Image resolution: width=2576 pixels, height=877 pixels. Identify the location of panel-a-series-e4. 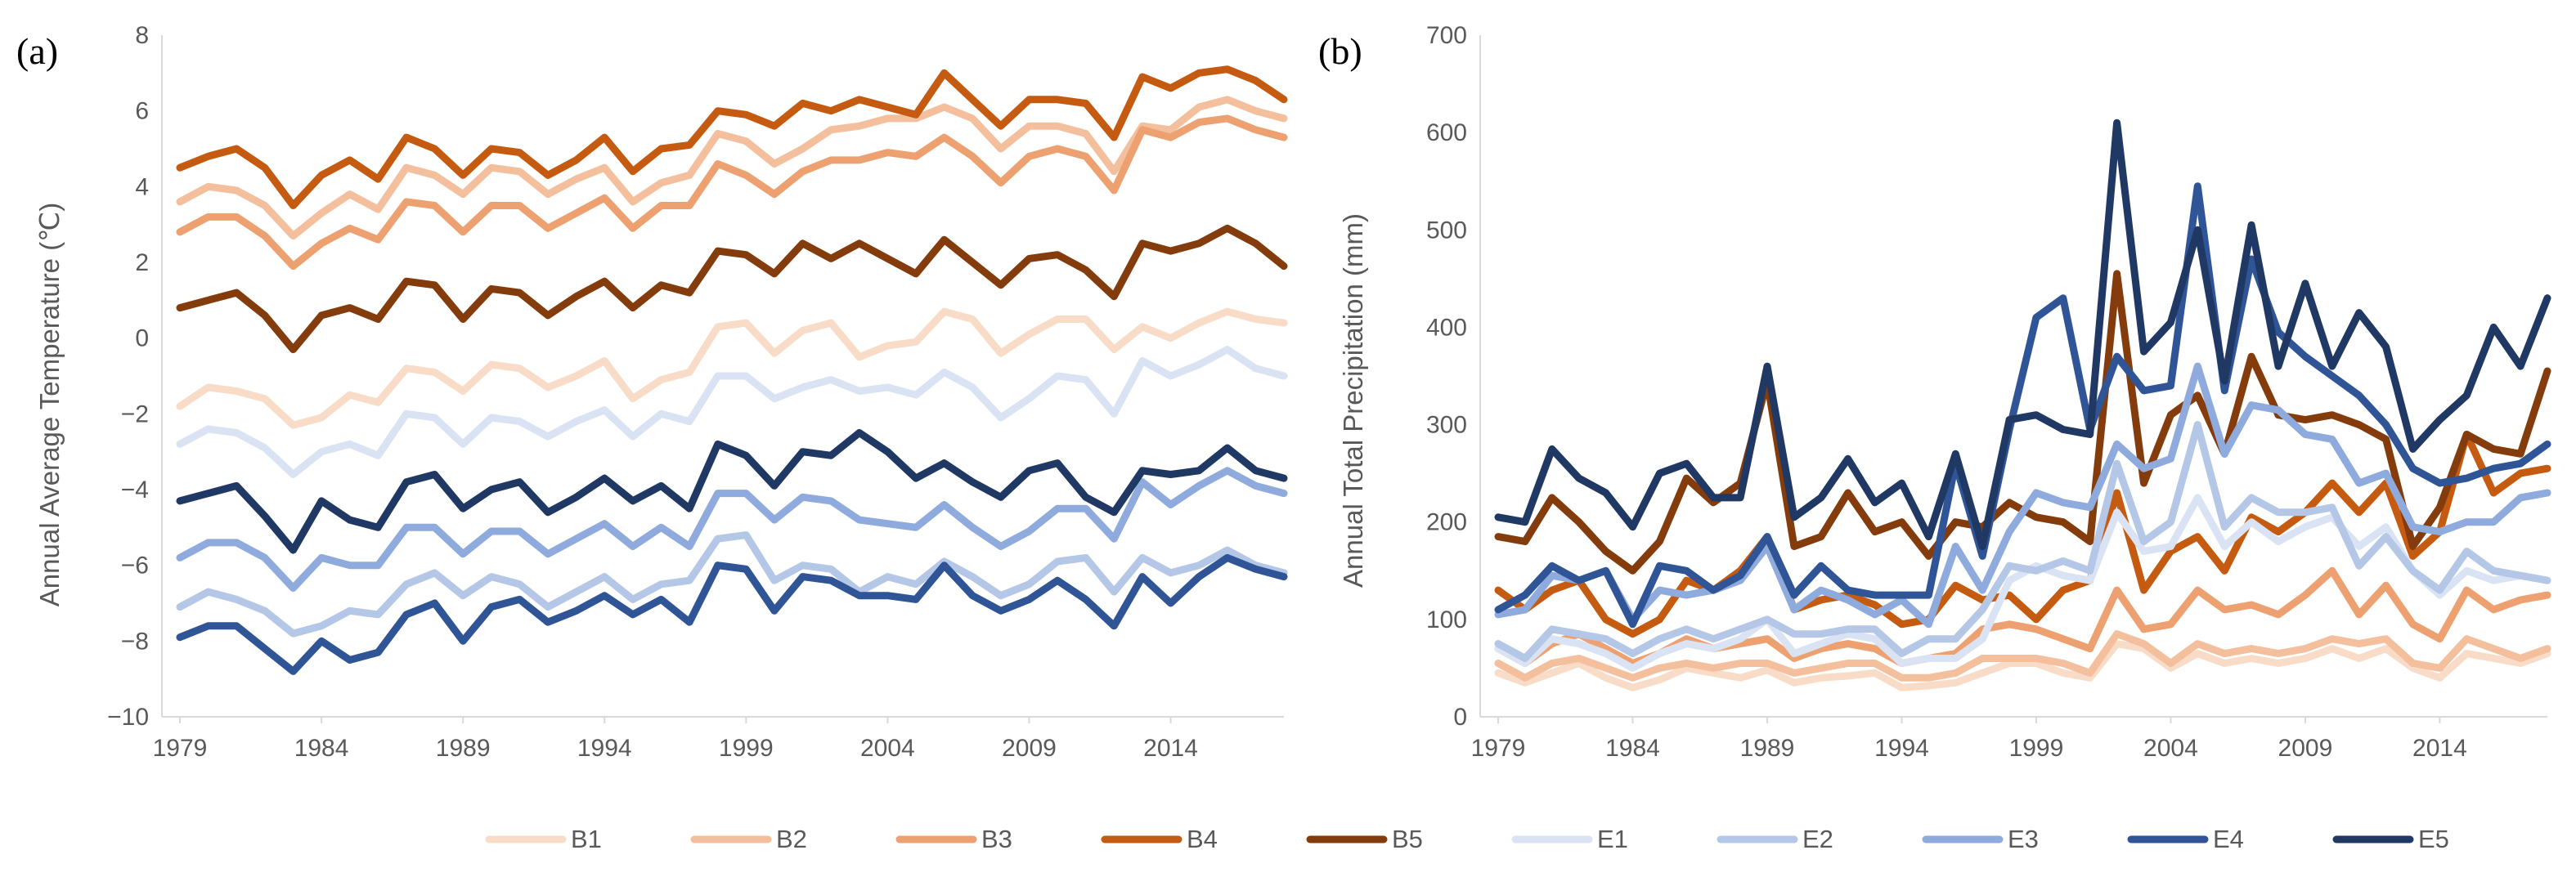
(732, 614).